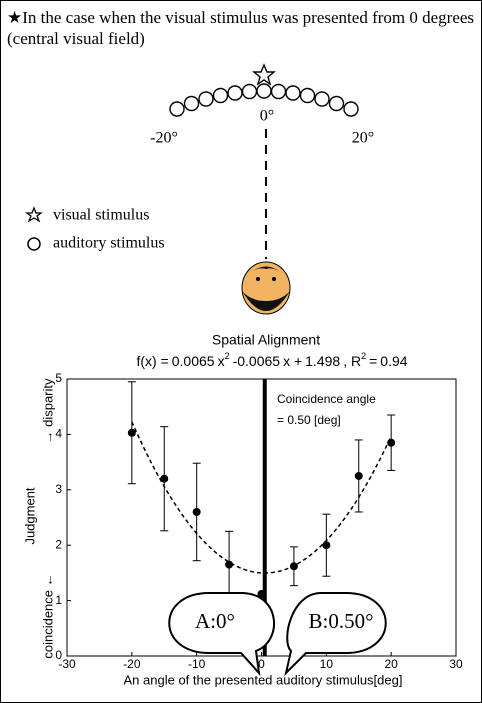 This screenshot has width=482, height=703. I want to click on callout-text: A:0°, so click(215, 621).